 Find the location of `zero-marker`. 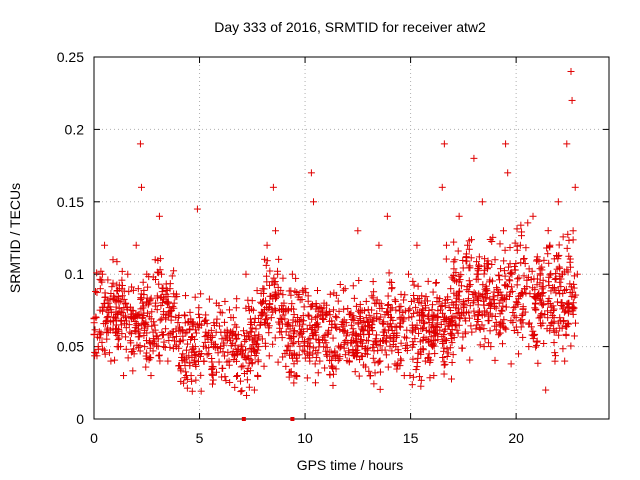

zero-marker is located at coordinates (292, 419).